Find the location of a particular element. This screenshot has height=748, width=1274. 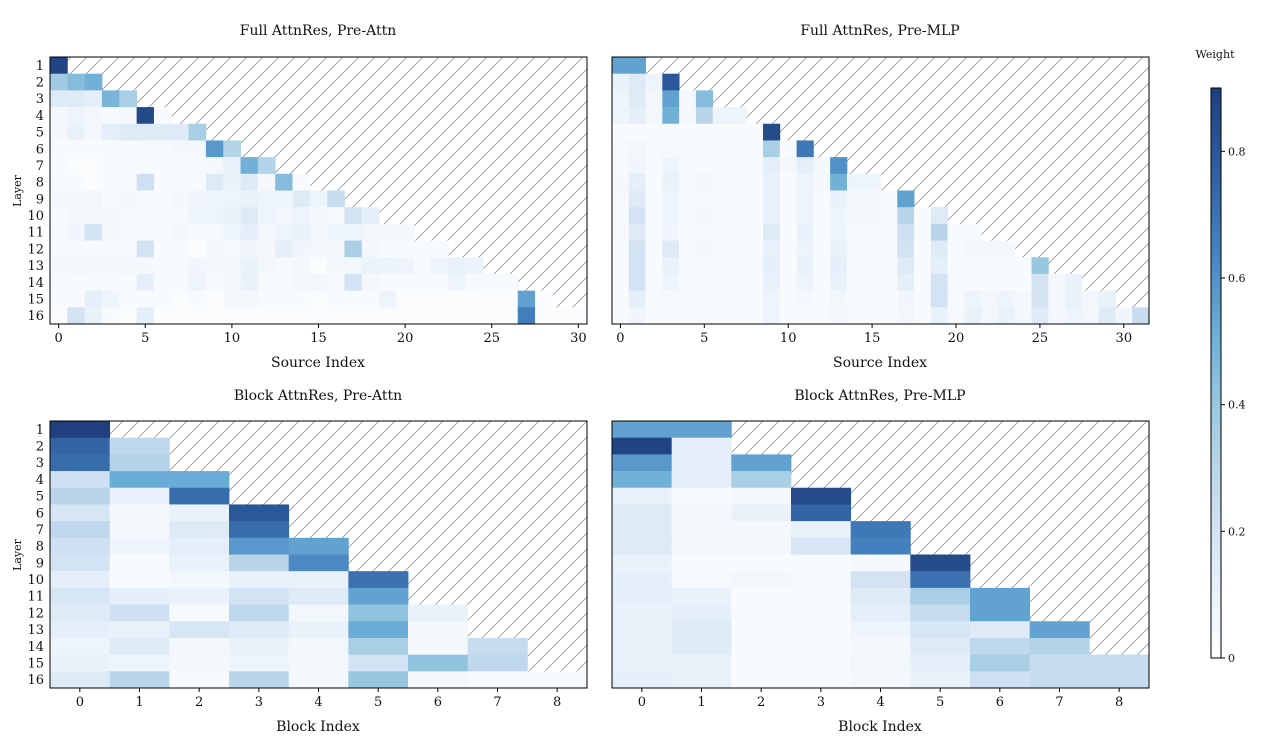

x-ticks: 0 5 10 15 20 25 30 is located at coordinates (321, 335).